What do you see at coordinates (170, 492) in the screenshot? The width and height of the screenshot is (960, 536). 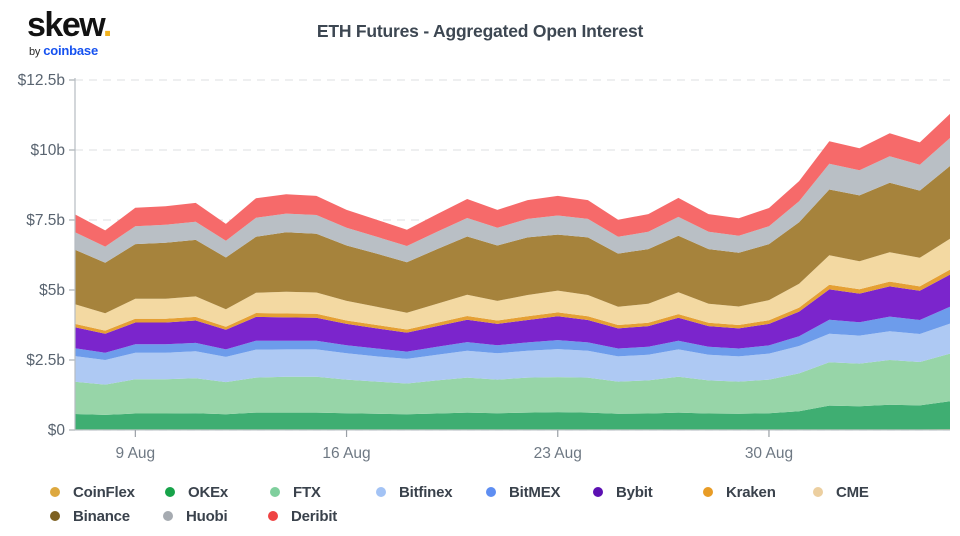 I see `okex-dot-icon` at bounding box center [170, 492].